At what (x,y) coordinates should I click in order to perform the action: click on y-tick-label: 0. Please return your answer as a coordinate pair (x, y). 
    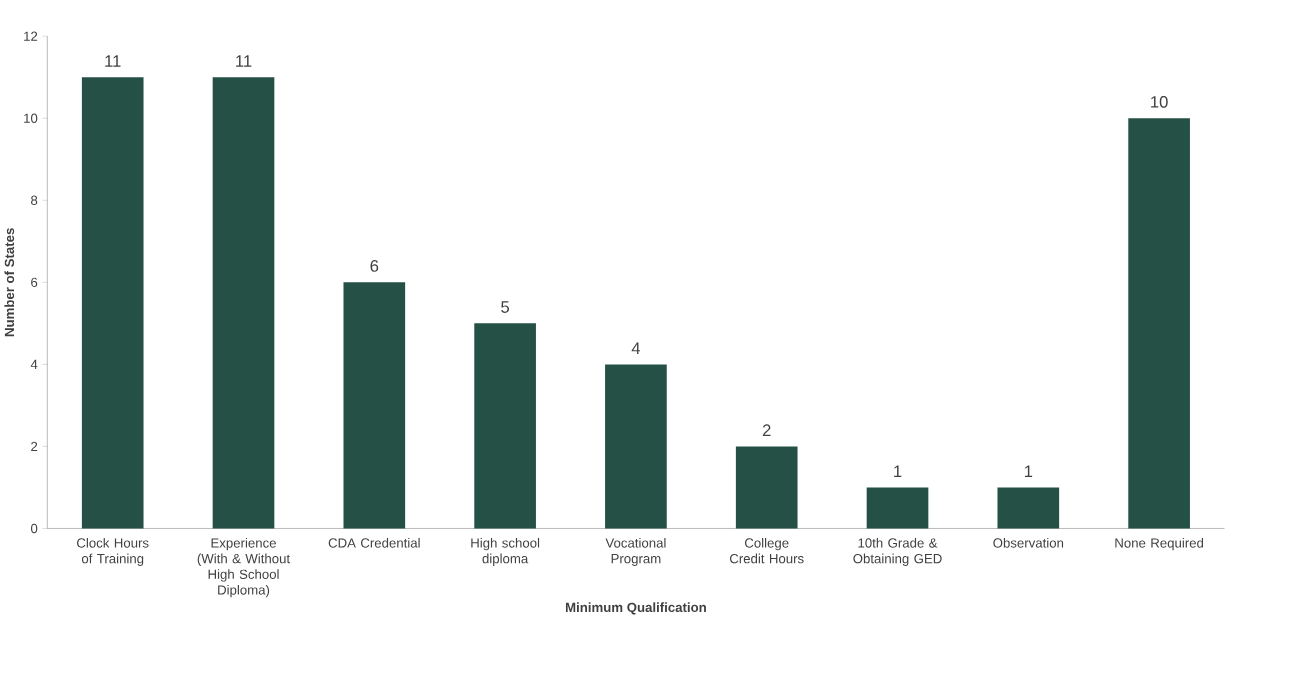
    Looking at the image, I should click on (34, 528).